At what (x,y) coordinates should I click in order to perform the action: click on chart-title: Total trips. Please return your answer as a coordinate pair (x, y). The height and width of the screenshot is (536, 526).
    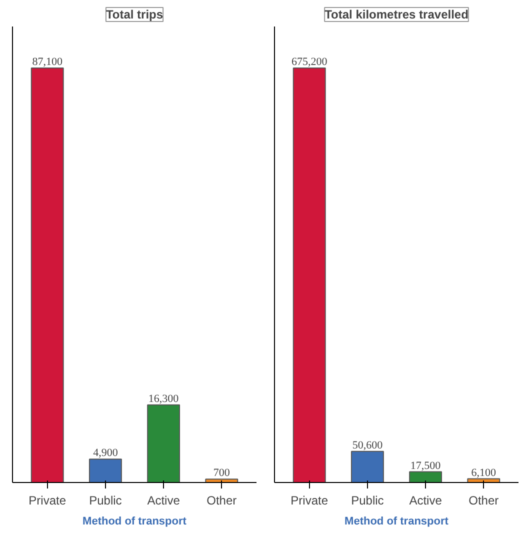
    Looking at the image, I should click on (135, 15).